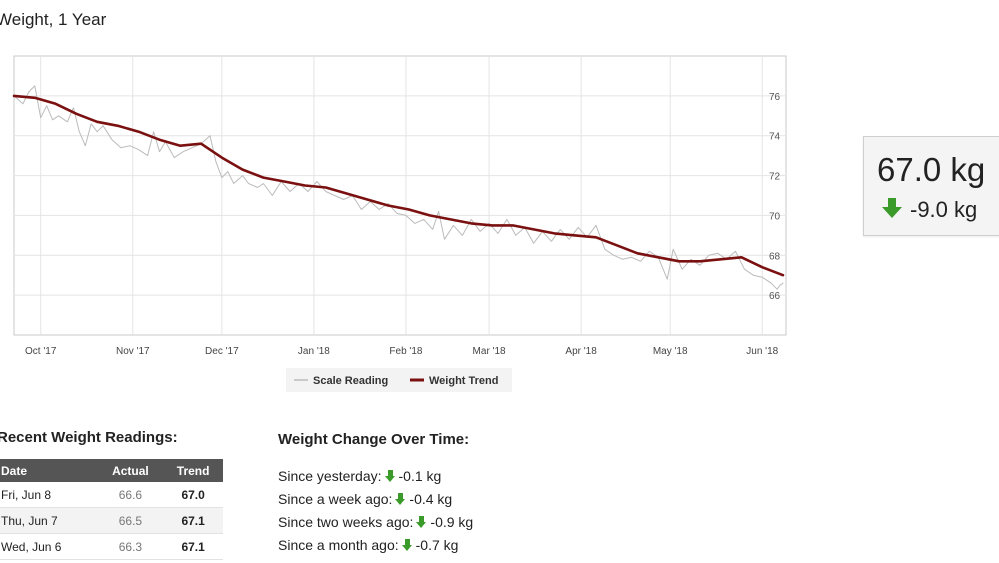 The width and height of the screenshot is (999, 563). What do you see at coordinates (431, 499) in the screenshot?
I see `change-value: -0.4 kg` at bounding box center [431, 499].